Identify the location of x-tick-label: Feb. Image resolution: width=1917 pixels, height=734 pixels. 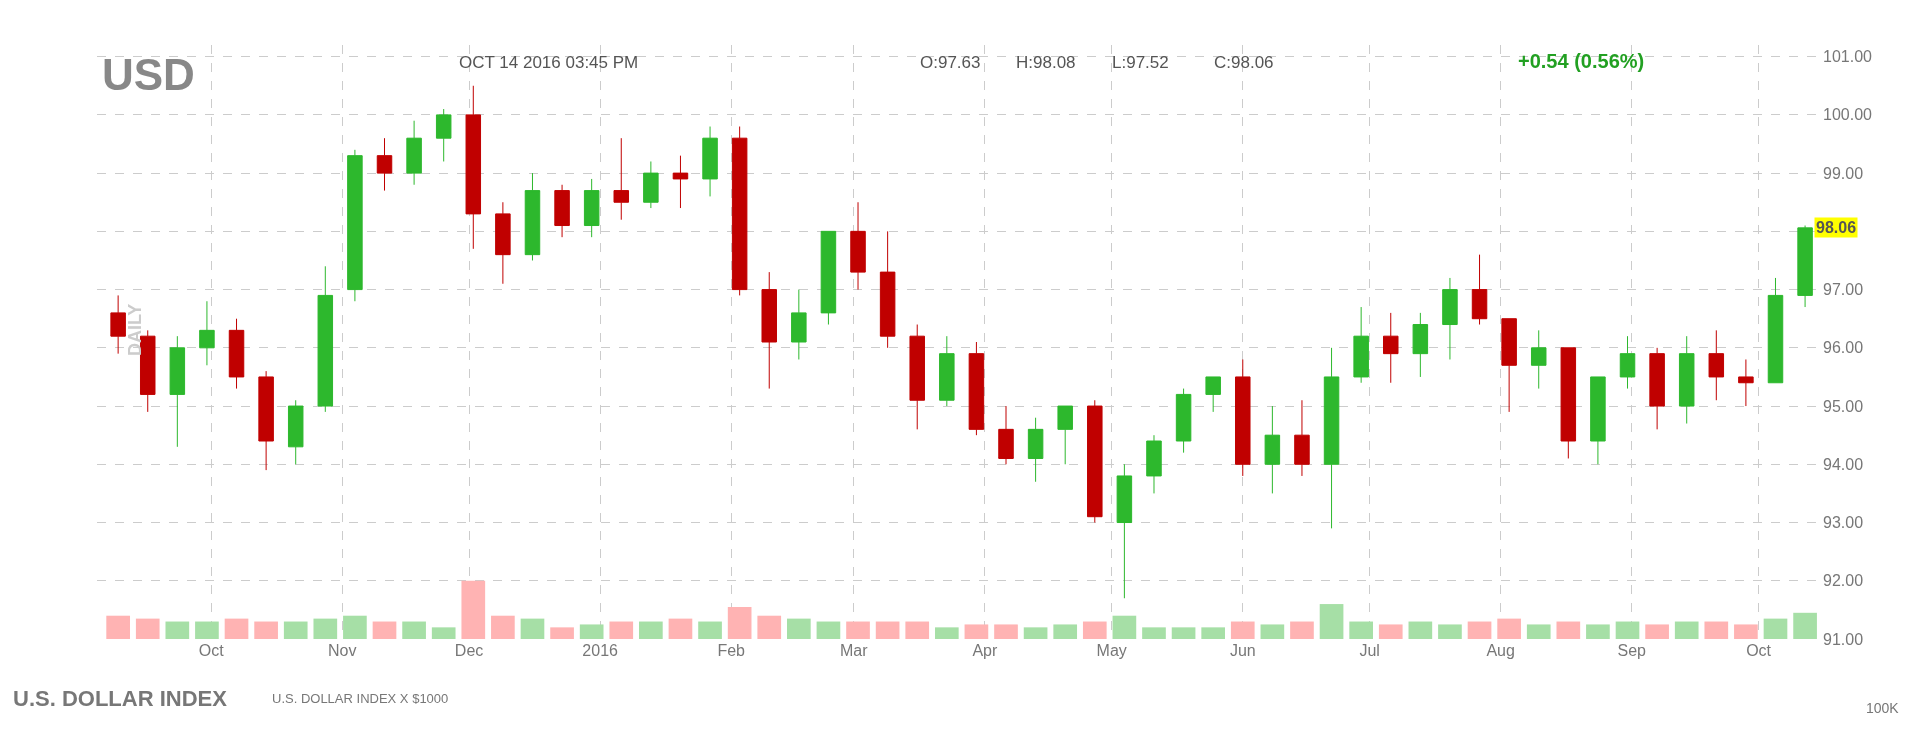
(731, 650).